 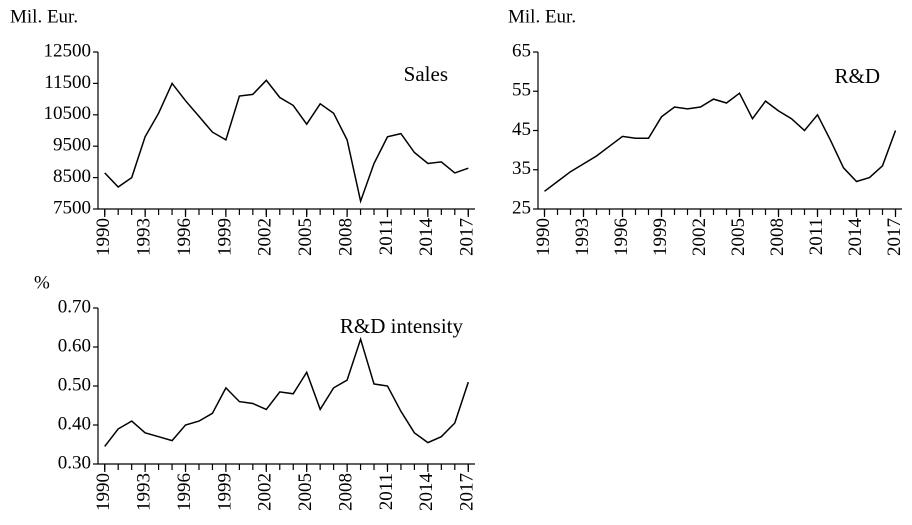 What do you see at coordinates (521, 50) in the screenshot?
I see `y-tick-label: 65` at bounding box center [521, 50].